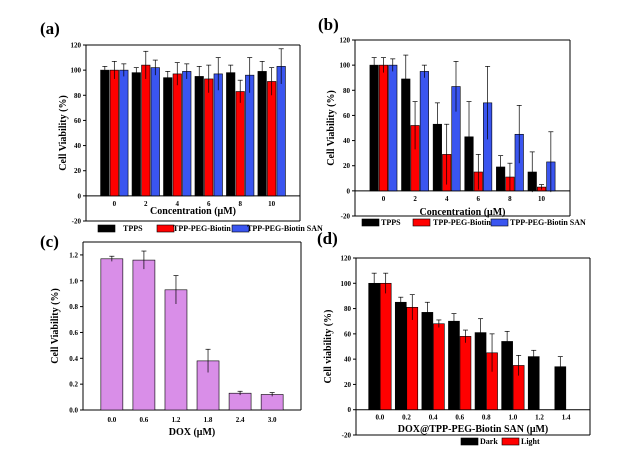 This screenshot has width=631, height=457. What do you see at coordinates (347, 166) in the screenshot?
I see `panel-b-ytick-label: 20` at bounding box center [347, 166].